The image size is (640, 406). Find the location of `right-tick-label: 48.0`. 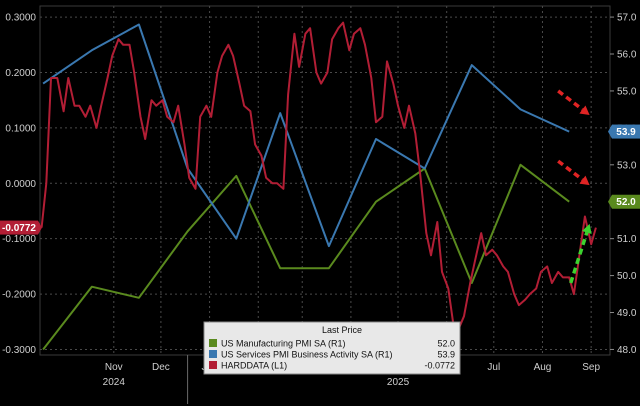

right-tick-label: 48.0 is located at coordinates (627, 350).